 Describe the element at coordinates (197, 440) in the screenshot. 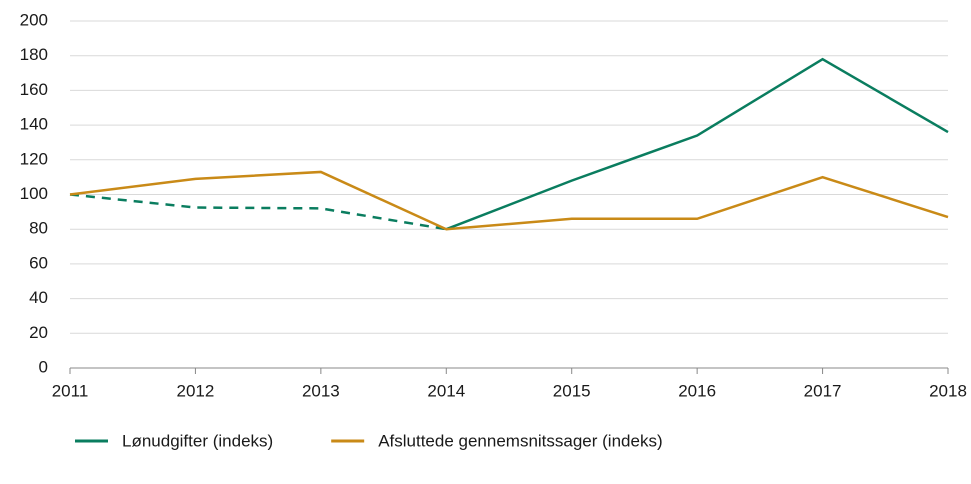

I see `legend-label: Lønudgifter (indeks)` at that location.